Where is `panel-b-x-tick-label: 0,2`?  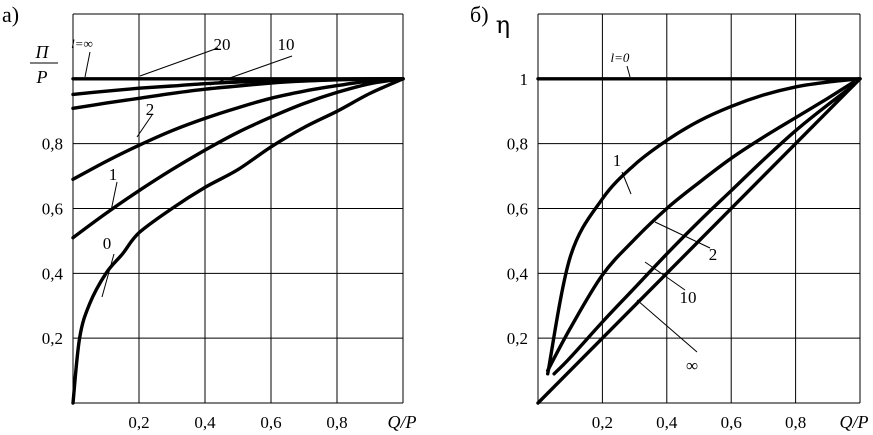
panel-b-x-tick-label: 0,2 is located at coordinates (602, 422).